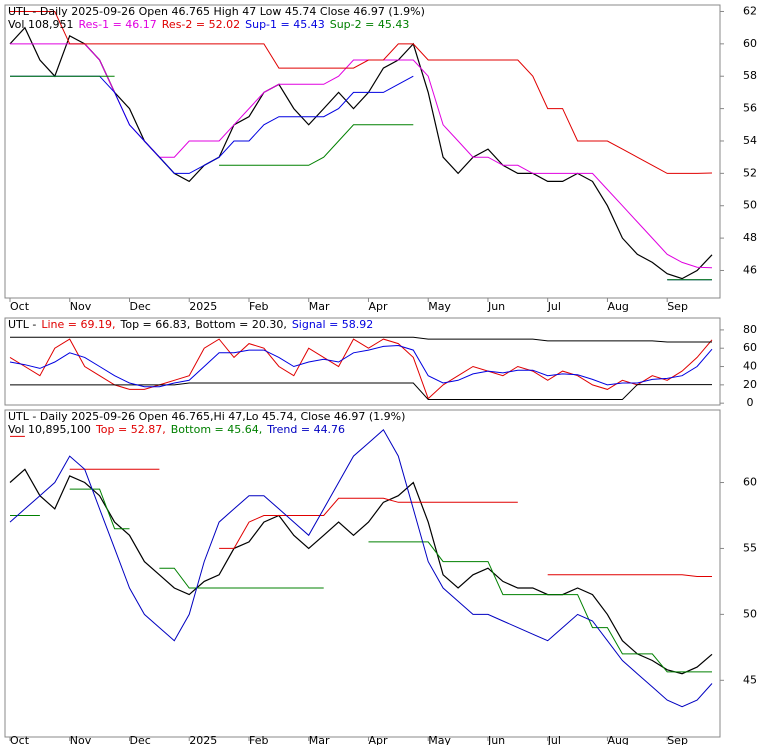 The height and width of the screenshot is (745, 780). I want to click on y-tick-label: 55, so click(750, 547).